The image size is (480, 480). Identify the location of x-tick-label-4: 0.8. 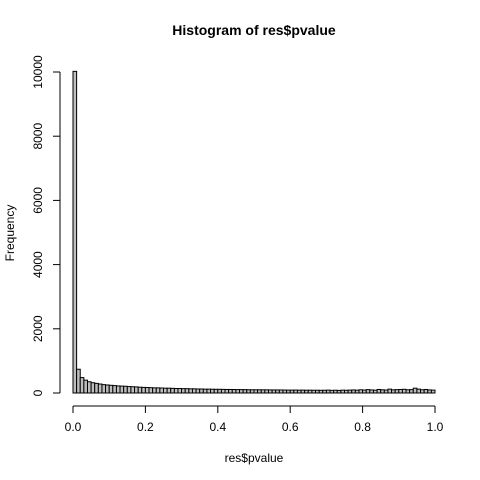
(362, 427).